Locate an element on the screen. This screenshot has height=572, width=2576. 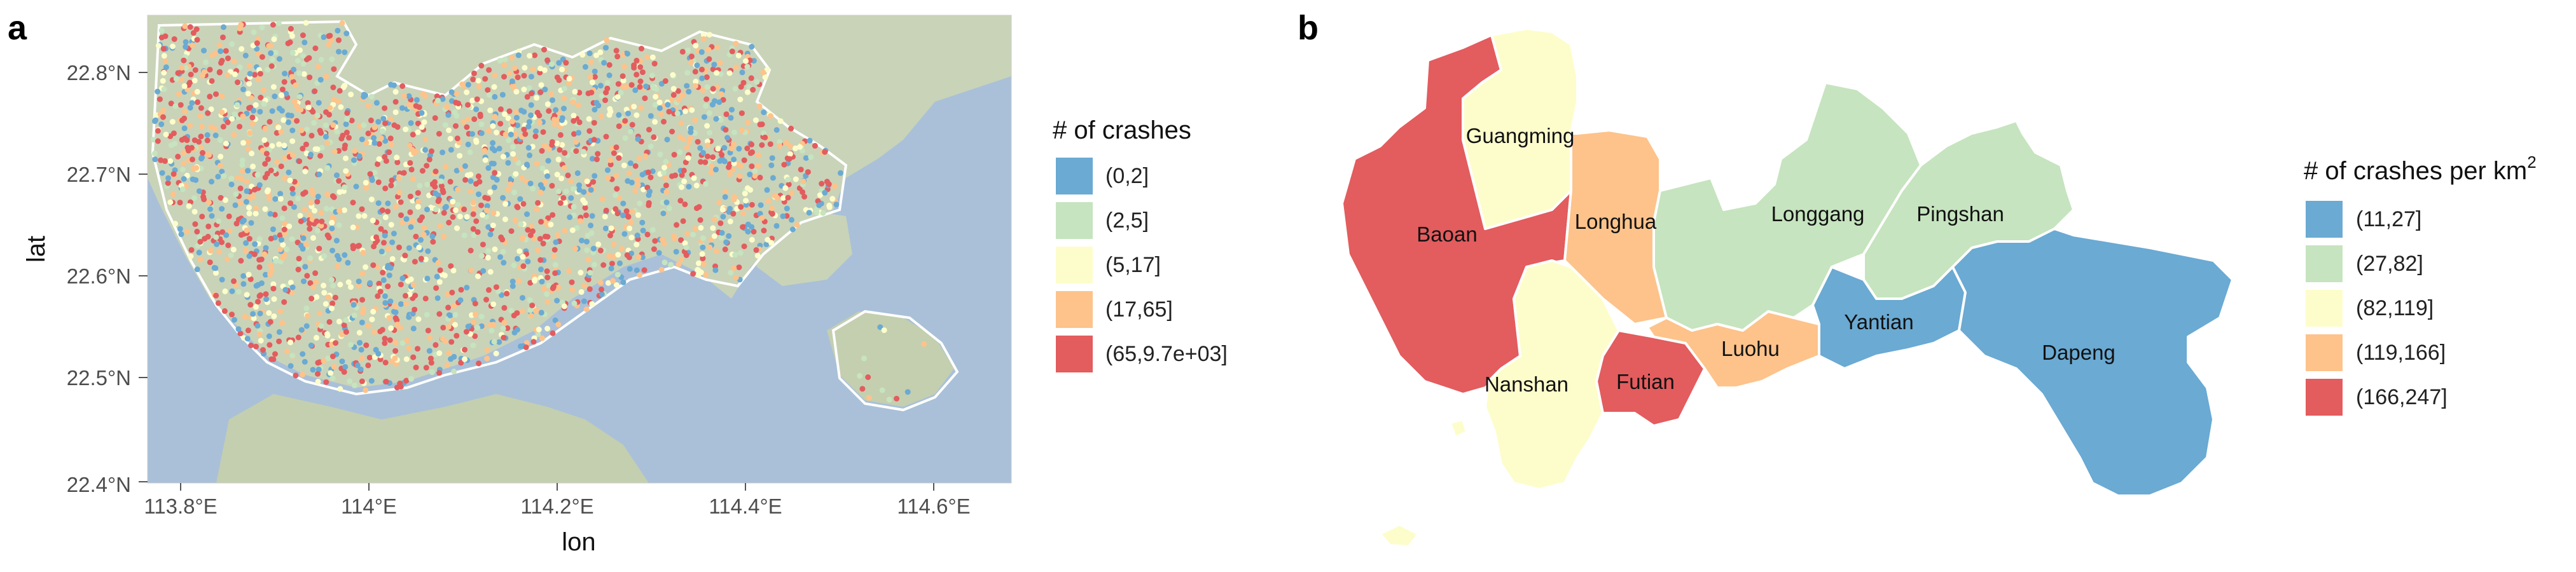
legend-label: (11,27] is located at coordinates (2388, 219).